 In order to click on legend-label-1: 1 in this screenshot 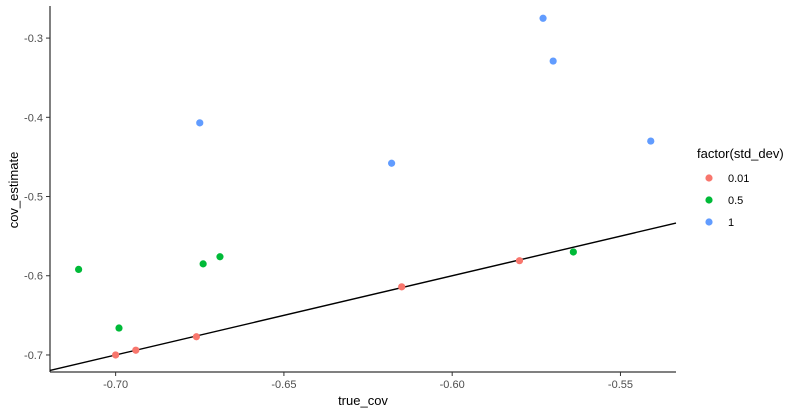, I will do `click(731, 223)`.